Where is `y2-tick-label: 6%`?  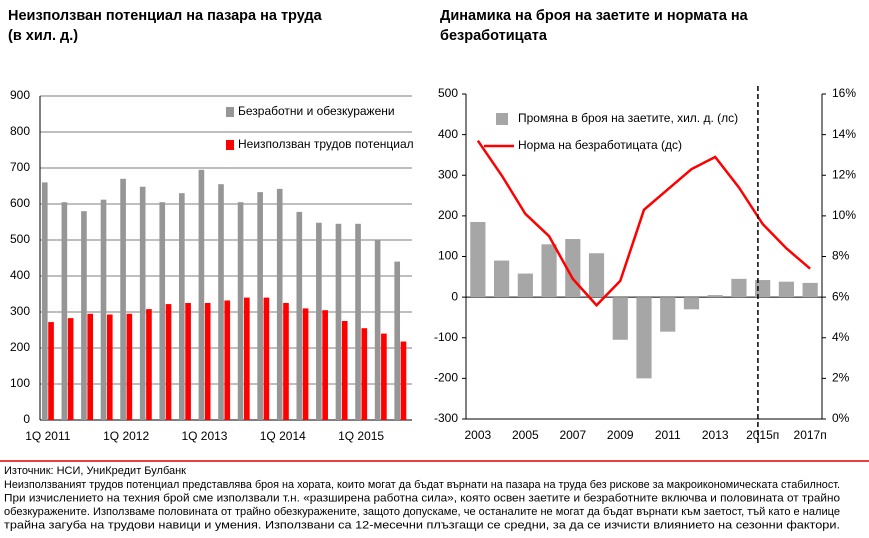
y2-tick-label: 6% is located at coordinates (841, 296).